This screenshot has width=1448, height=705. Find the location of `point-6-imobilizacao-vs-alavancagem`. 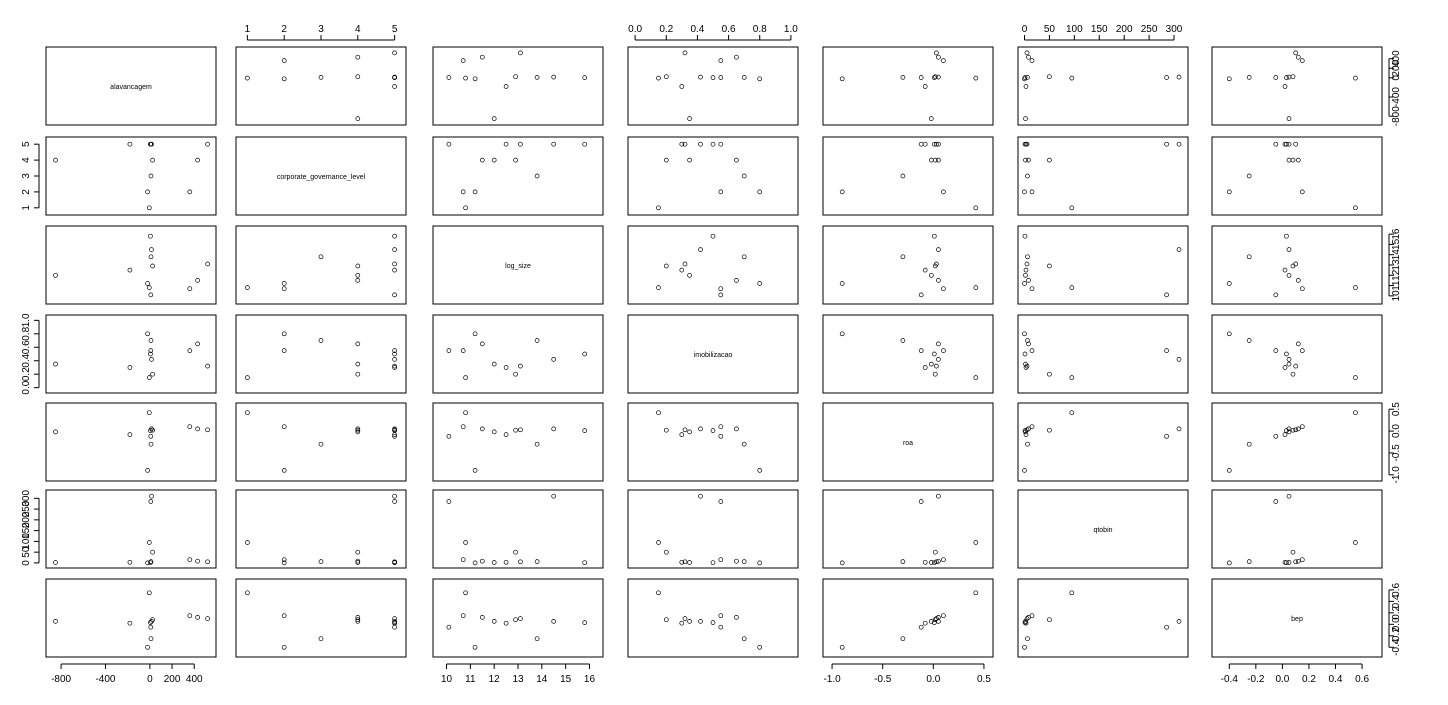

point-6-imobilizacao-vs-alavancagem is located at coordinates (151, 350).